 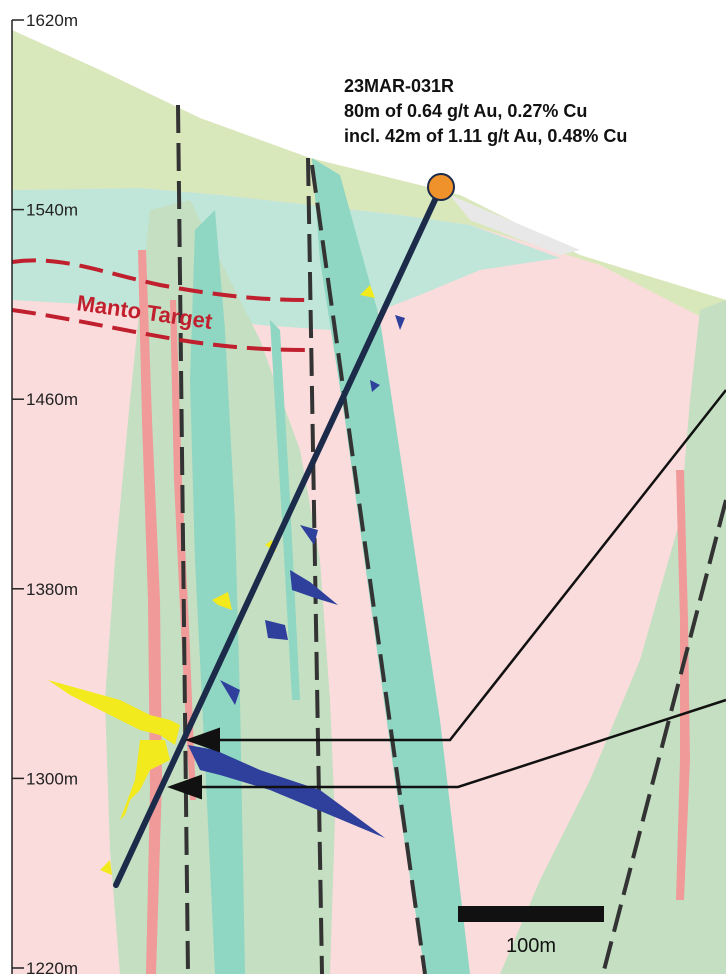 What do you see at coordinates (52, 20) in the screenshot?
I see `elevation-label: 1620m` at bounding box center [52, 20].